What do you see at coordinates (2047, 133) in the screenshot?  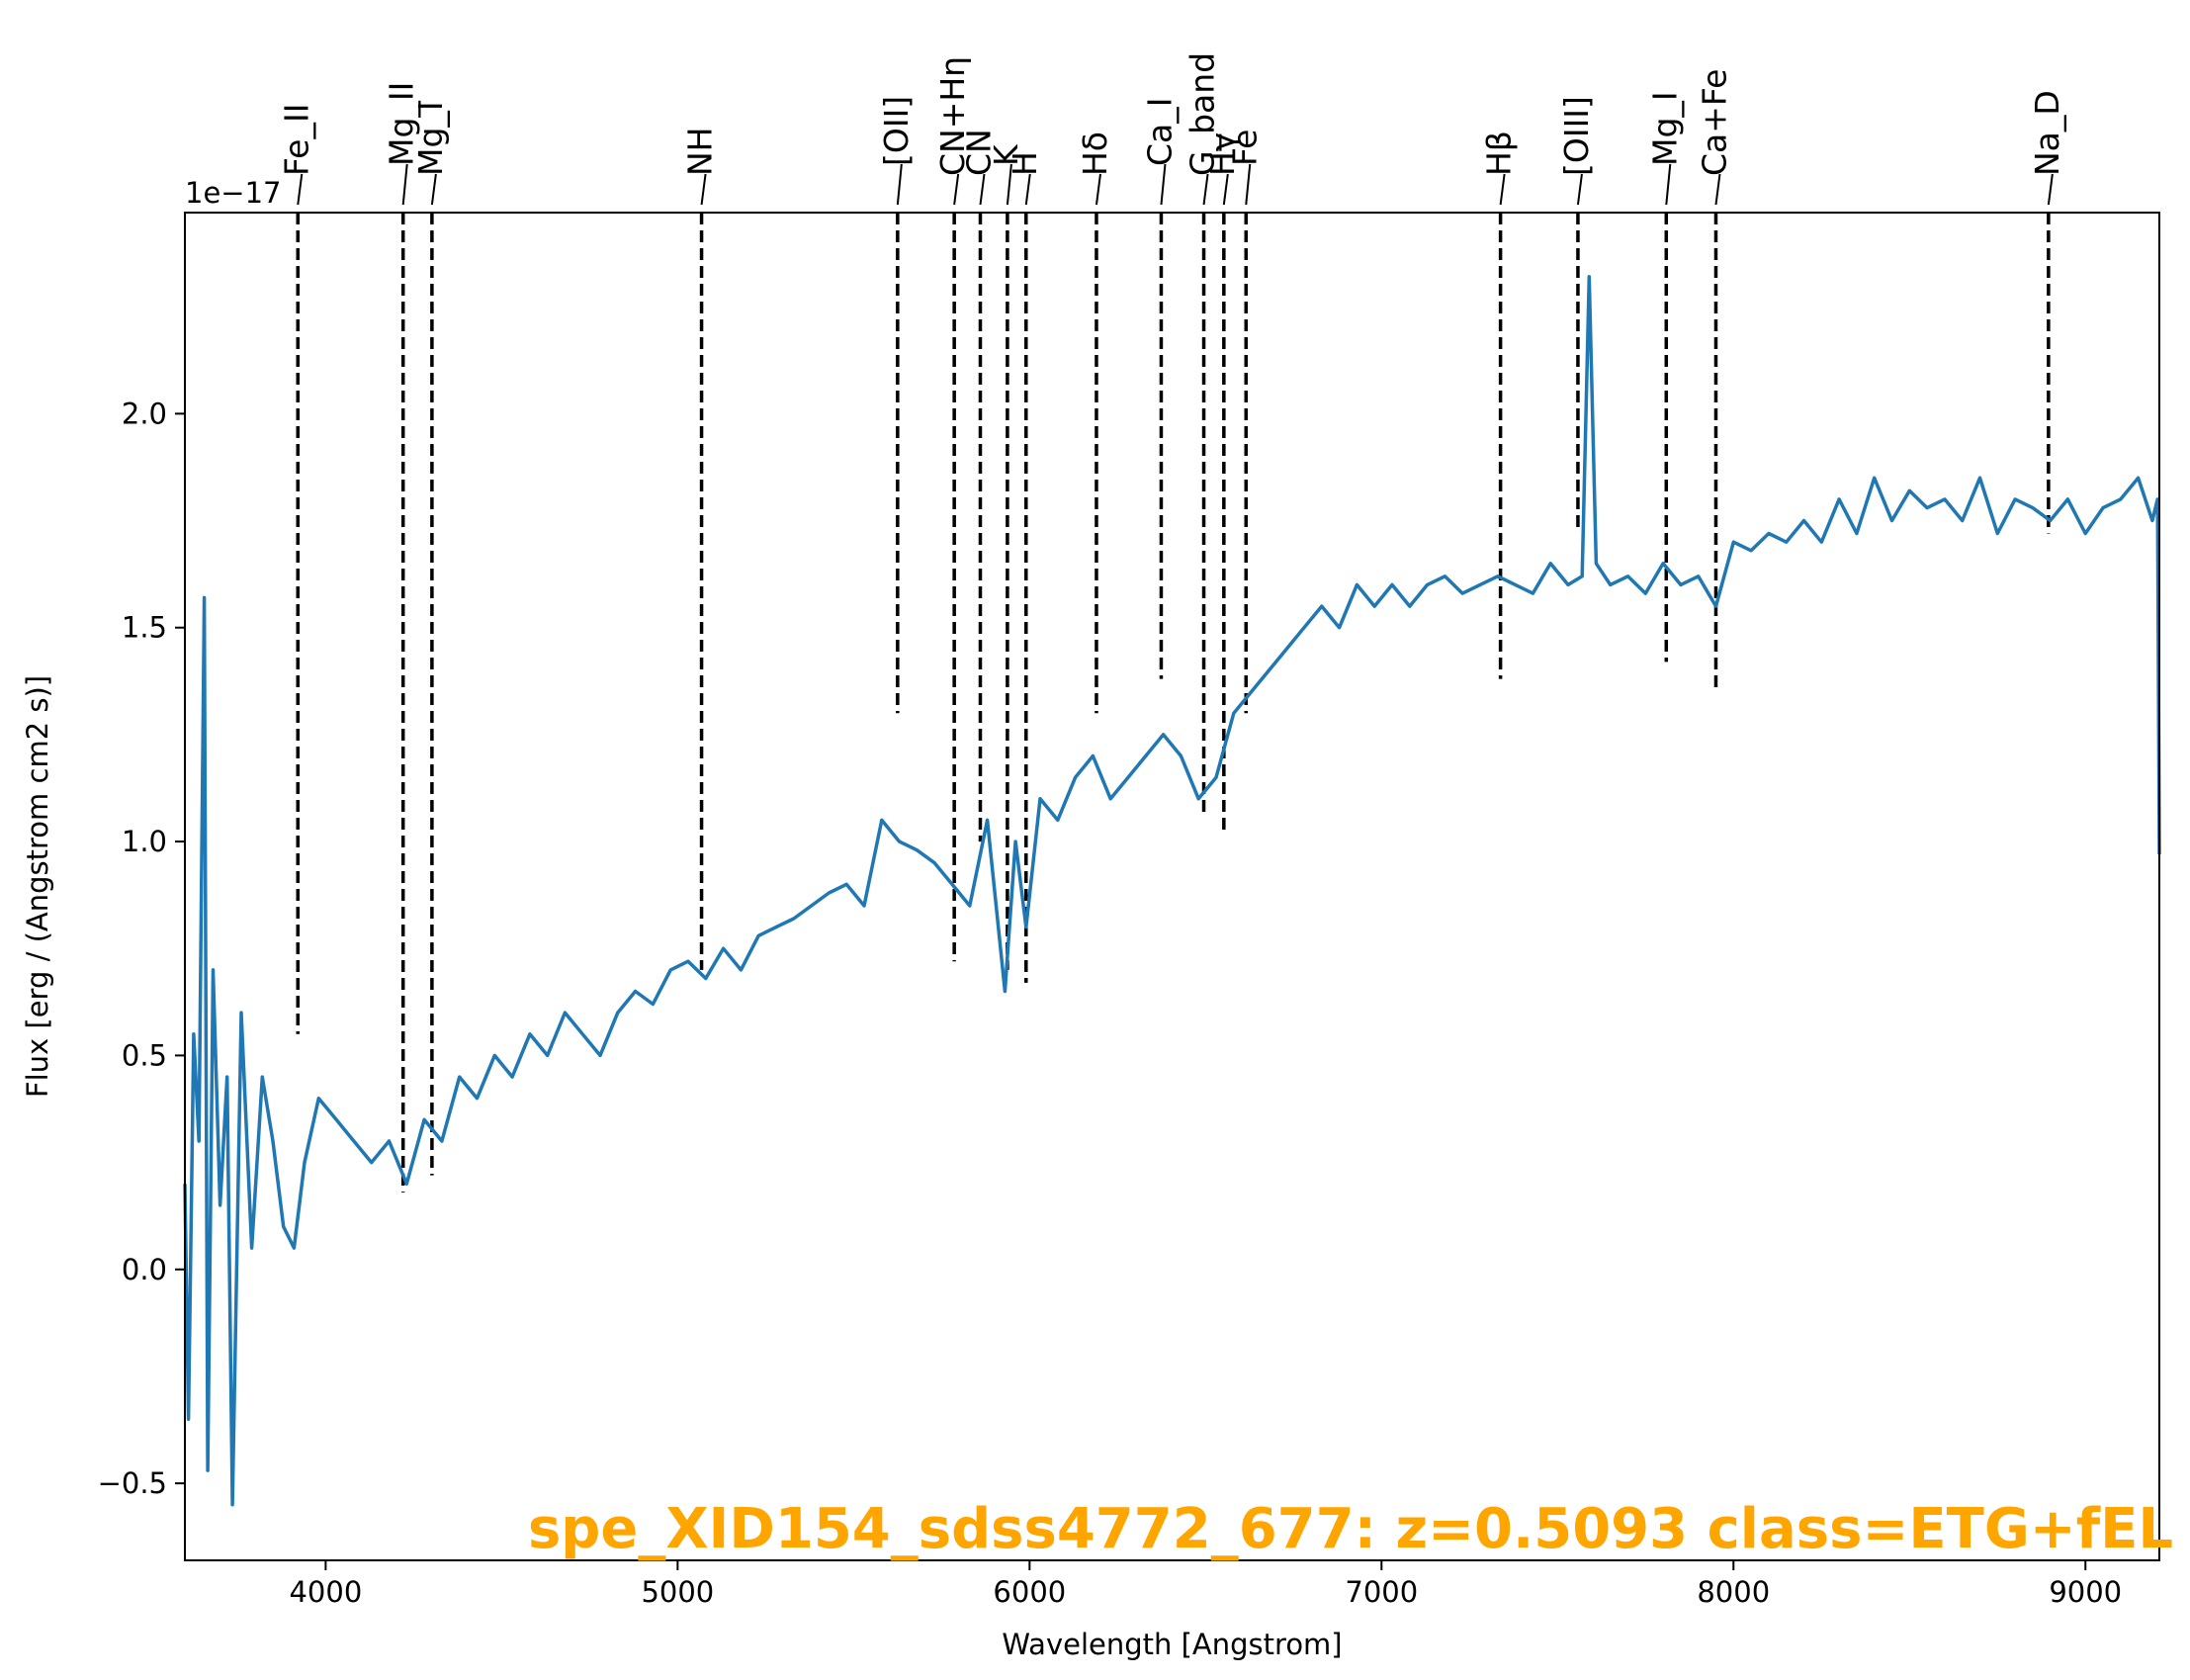 I see `emission-line-label: Na_D` at bounding box center [2047, 133].